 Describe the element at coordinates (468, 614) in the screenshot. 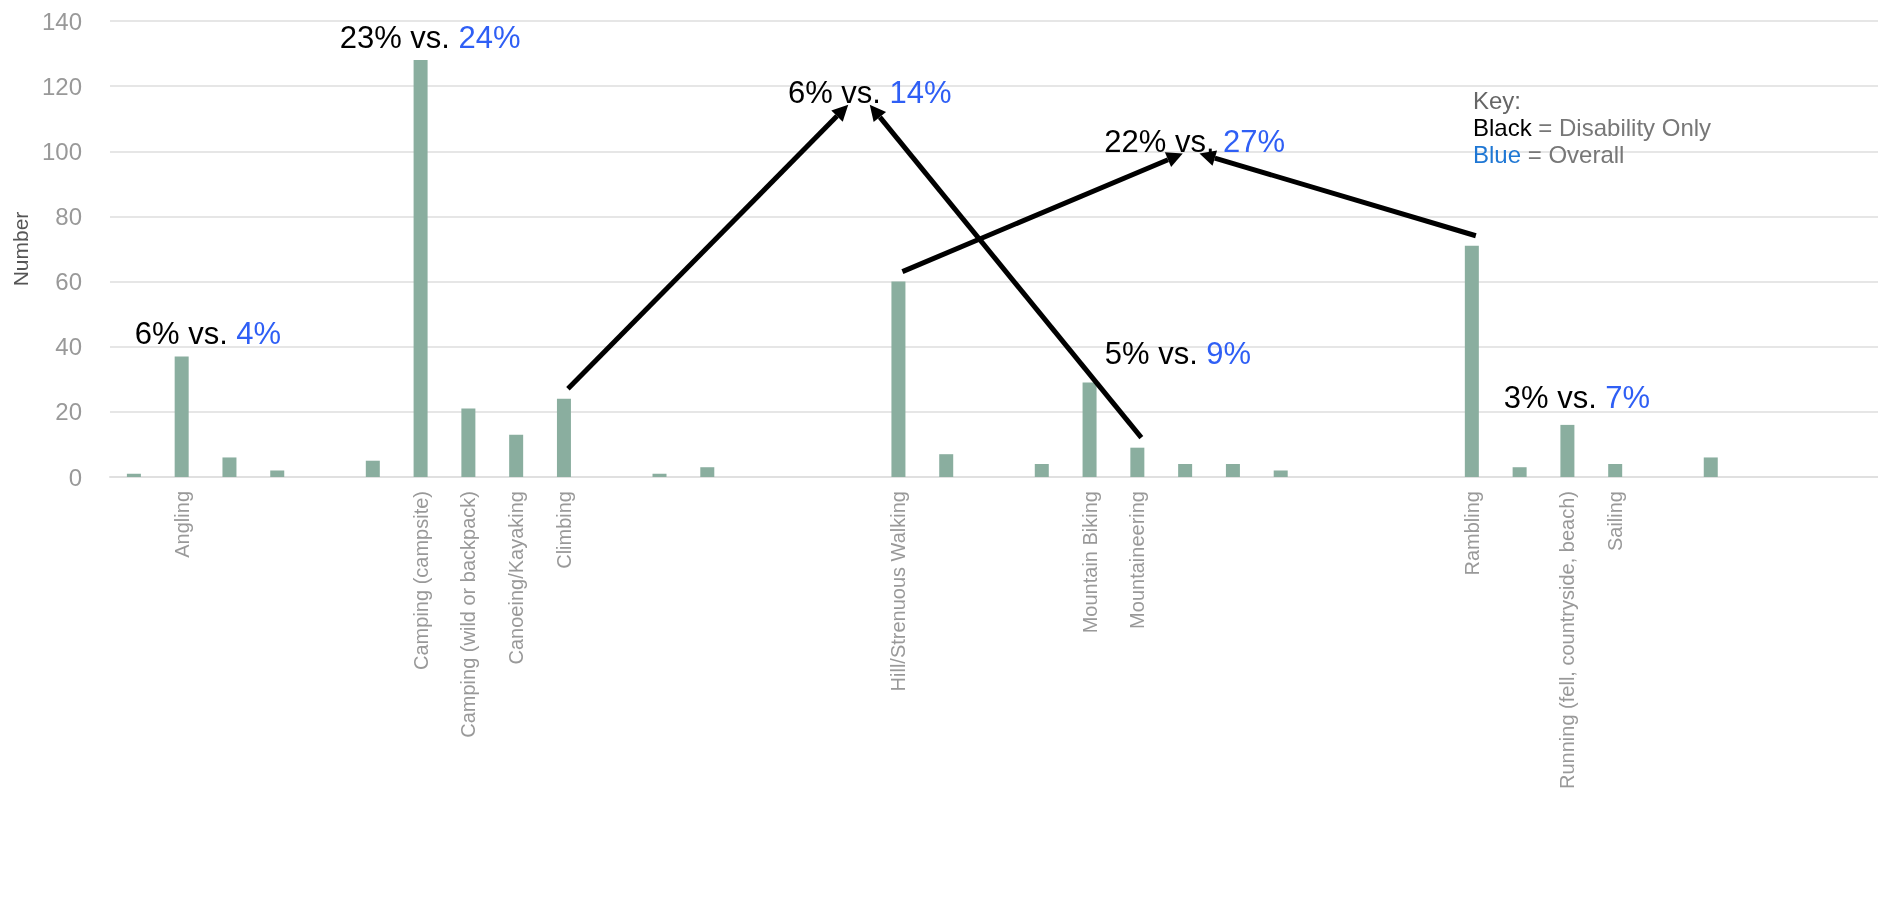

I see `x-tick-label: Camping (wild or backpack)` at that location.